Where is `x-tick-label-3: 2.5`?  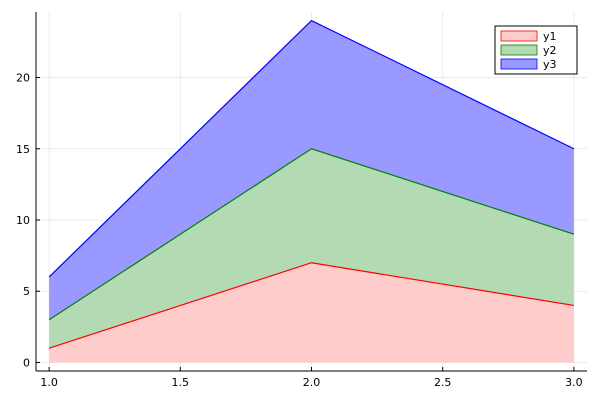 x-tick-label-3: 2.5 is located at coordinates (443, 382).